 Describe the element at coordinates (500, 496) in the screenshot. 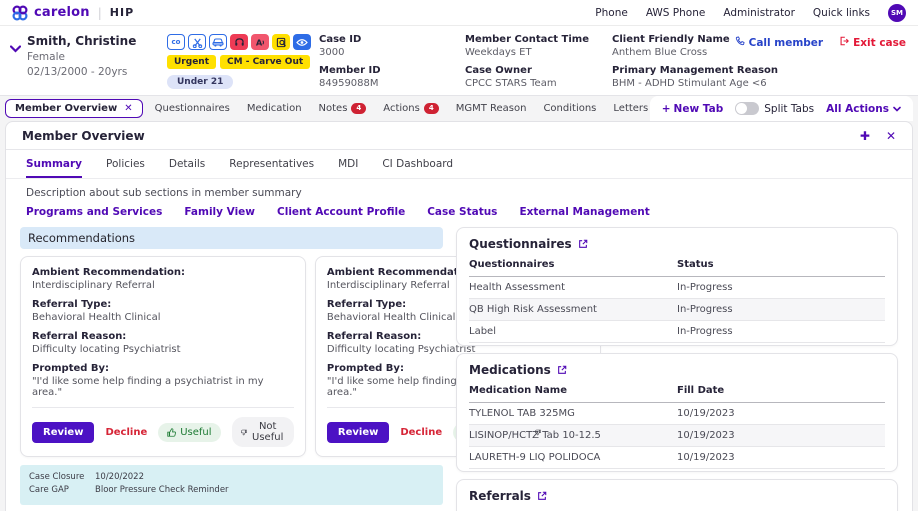

I see `referrals-title: Referrals` at that location.